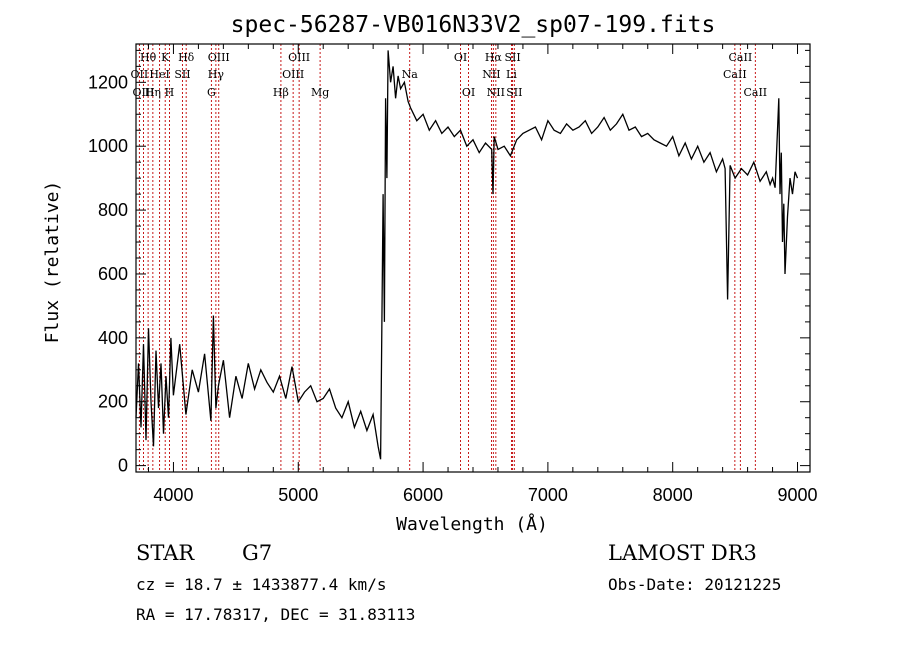 This screenshot has height=649, width=900. What do you see at coordinates (123, 466) in the screenshot?
I see `y-tick-label: 0` at bounding box center [123, 466].